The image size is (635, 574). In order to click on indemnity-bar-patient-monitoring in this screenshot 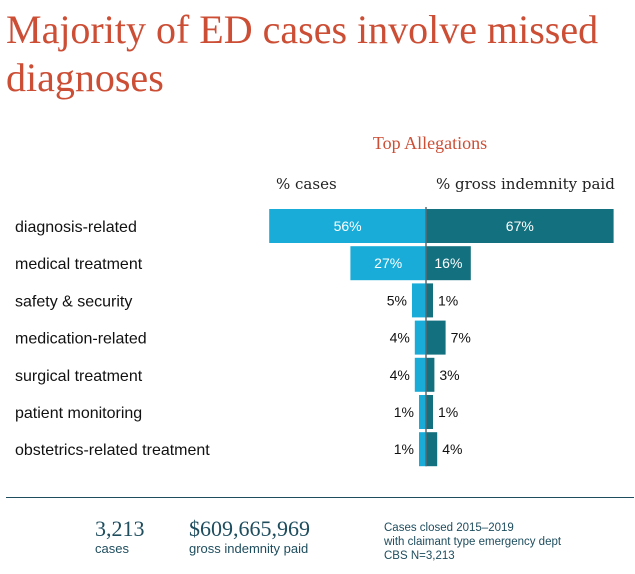, I will do `click(429, 412)`.